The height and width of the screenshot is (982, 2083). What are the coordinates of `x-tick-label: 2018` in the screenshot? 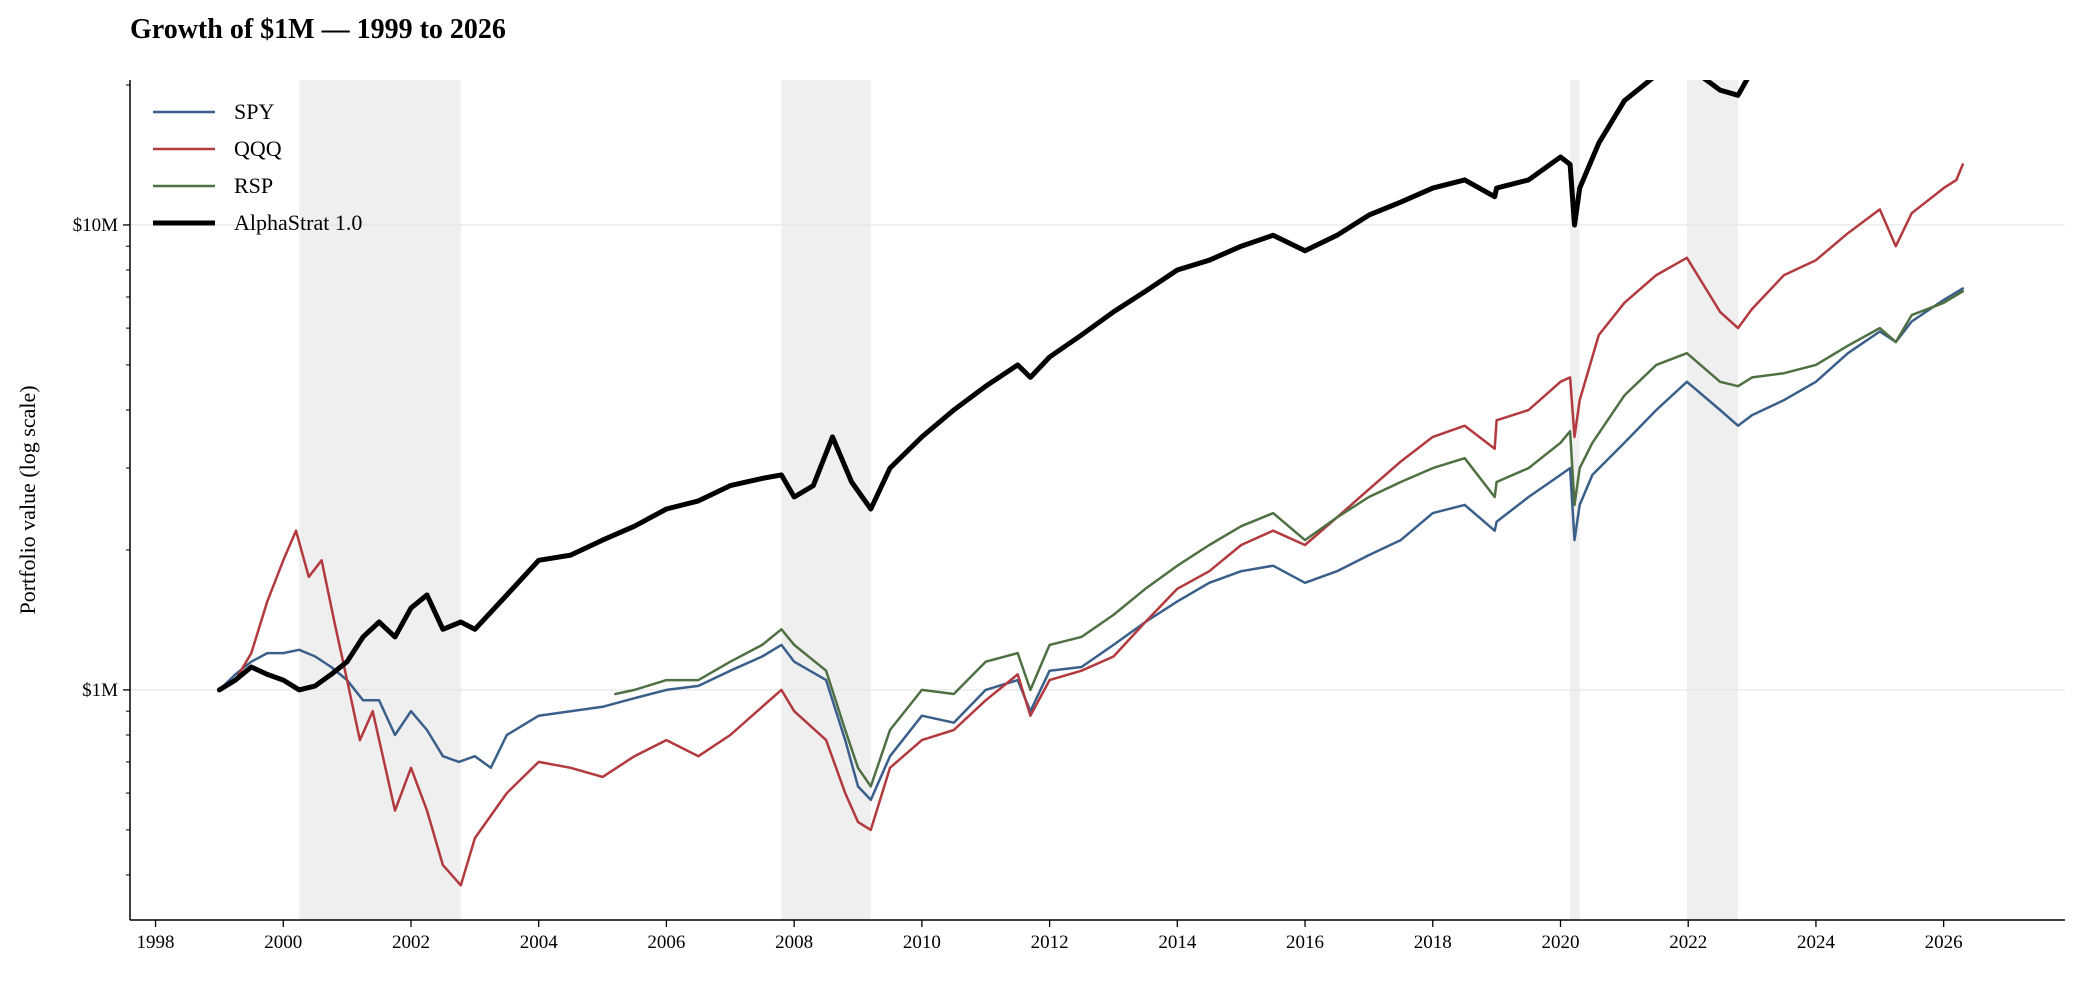 It's located at (1433, 942).